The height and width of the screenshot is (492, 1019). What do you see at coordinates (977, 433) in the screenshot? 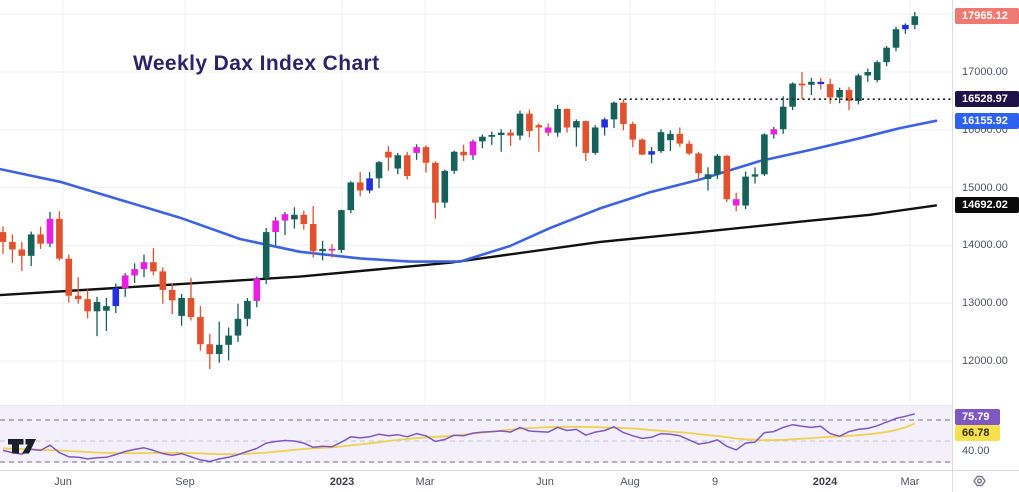
I see `rsi-ma-value-badge: 66.78` at bounding box center [977, 433].